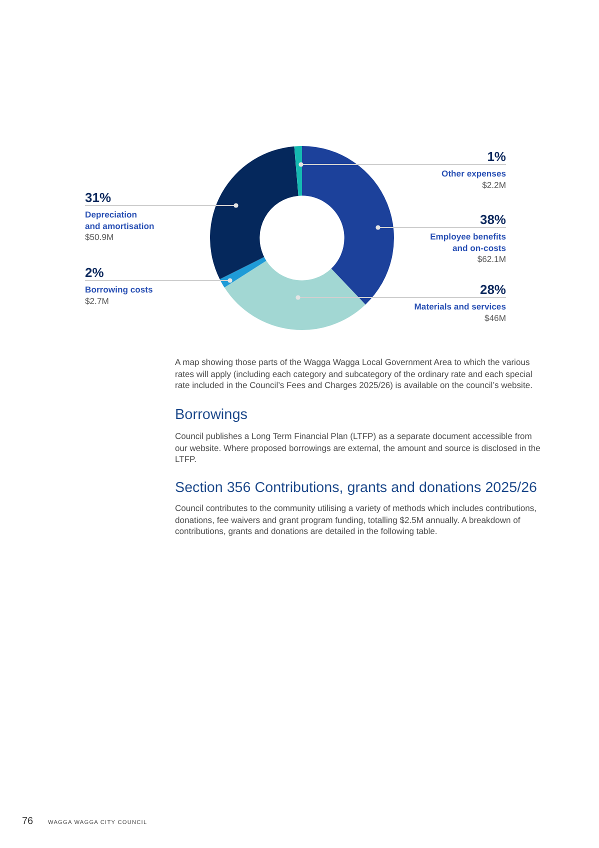 This screenshot has width=599, height=848. What do you see at coordinates (354, 374) in the screenshot?
I see `text: A map showing those parts of the Wagga Wagga Local Government Area to which the various rates will apply (including each category and subcategory of the ordinary rate and each special rate included in the Council’s Fees and Charges 2025/26) is available on the council’s website.` at bounding box center [354, 374].